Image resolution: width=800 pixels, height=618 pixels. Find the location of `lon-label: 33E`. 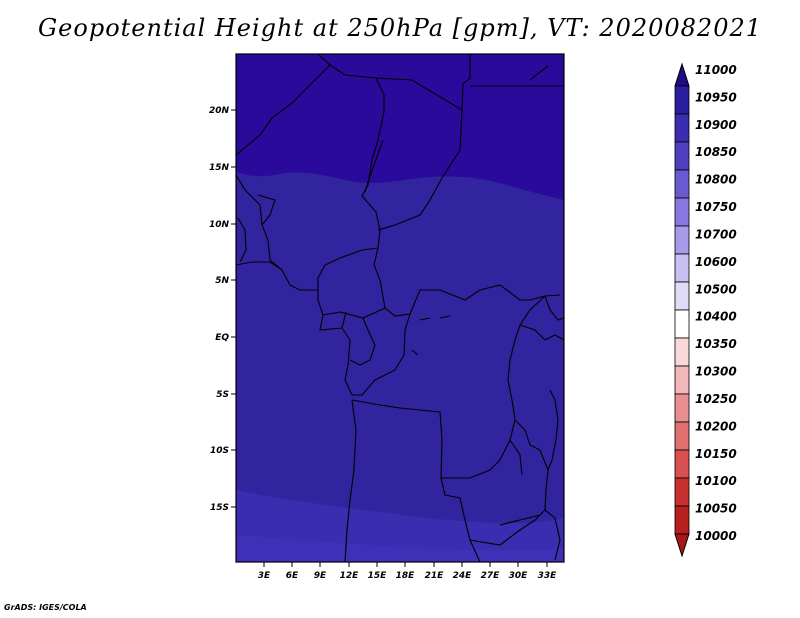

lon-label: 33E is located at coordinates (548, 576).